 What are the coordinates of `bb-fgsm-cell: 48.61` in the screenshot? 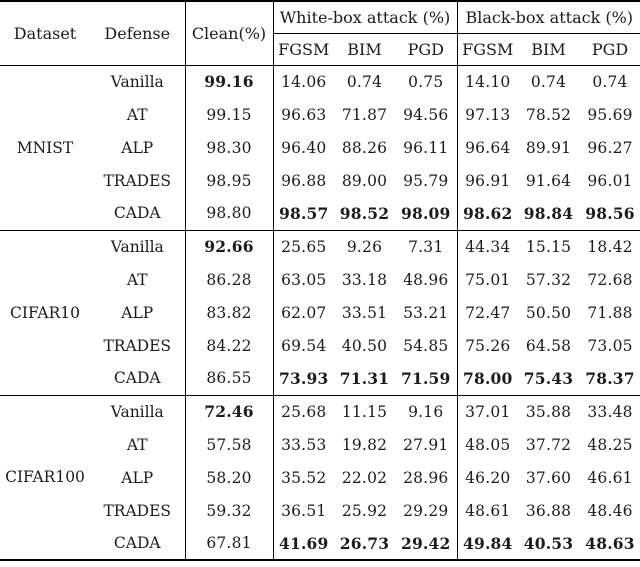 It's located at (488, 510).